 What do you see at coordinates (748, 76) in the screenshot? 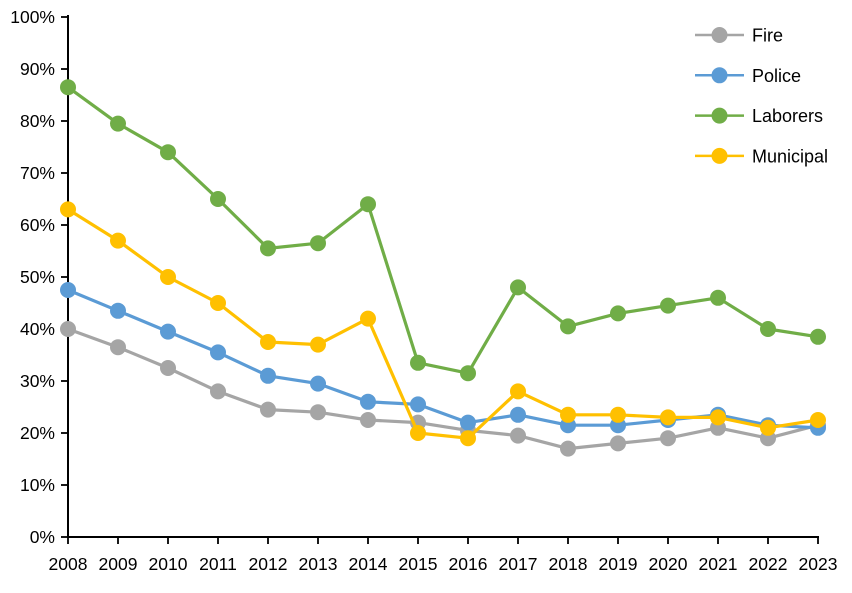
I see `legend-item-police: Police` at bounding box center [748, 76].